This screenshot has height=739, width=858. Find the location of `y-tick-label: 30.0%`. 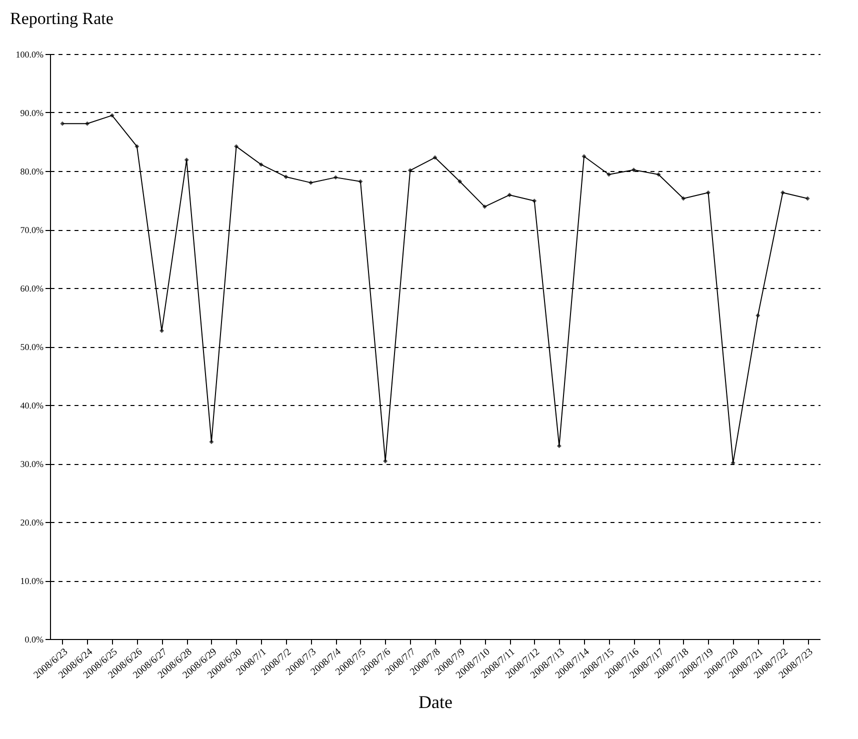

y-tick-label: 30.0% is located at coordinates (32, 464).